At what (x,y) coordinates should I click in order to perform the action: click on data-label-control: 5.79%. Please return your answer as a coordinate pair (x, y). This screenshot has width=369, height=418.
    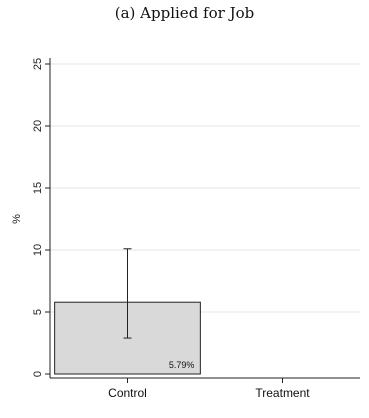
    Looking at the image, I should click on (182, 365).